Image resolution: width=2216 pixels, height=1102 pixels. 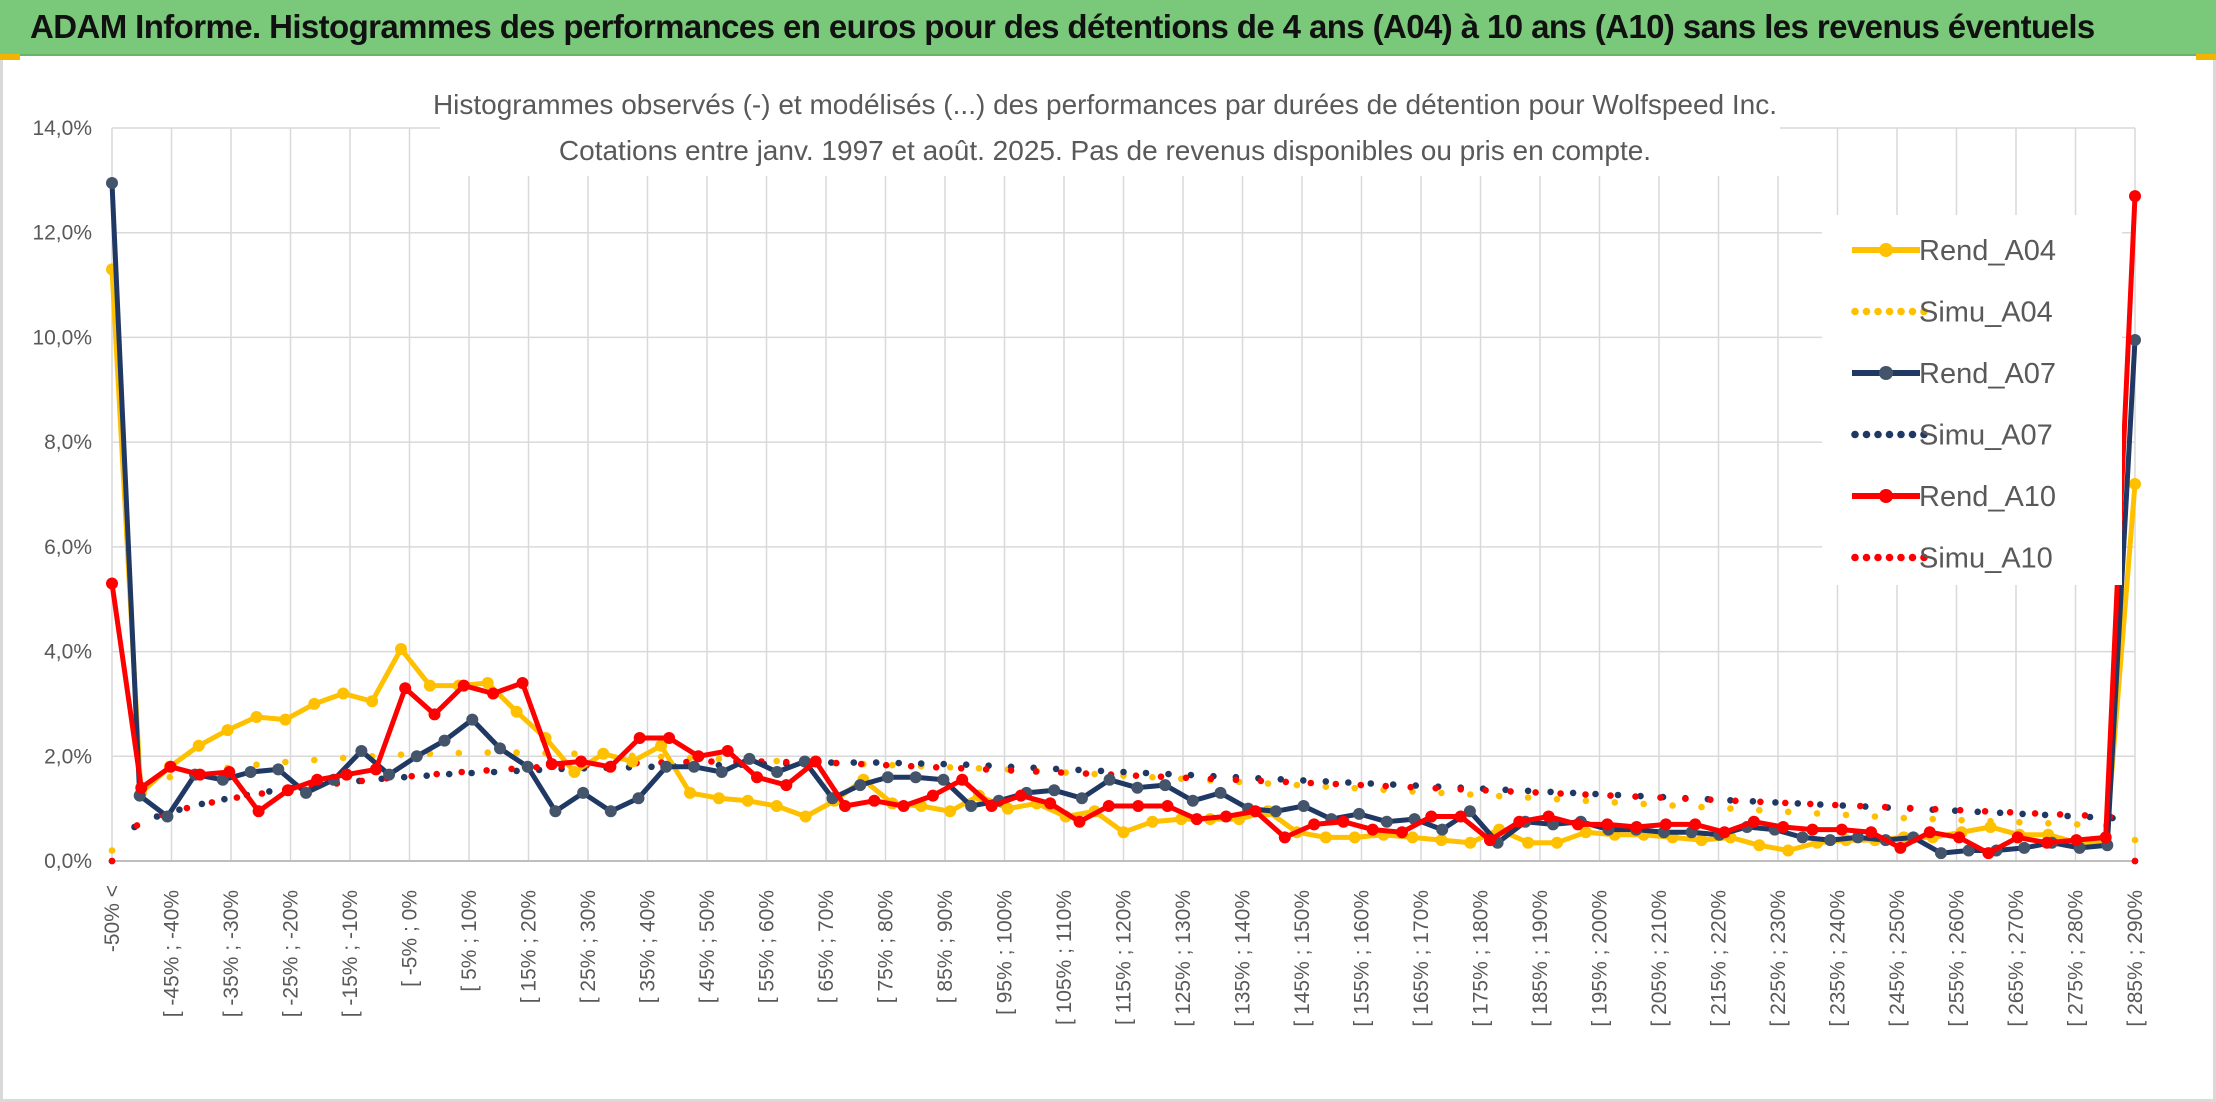 I want to click on y-tick-label: 12,0%, so click(x=62, y=233).